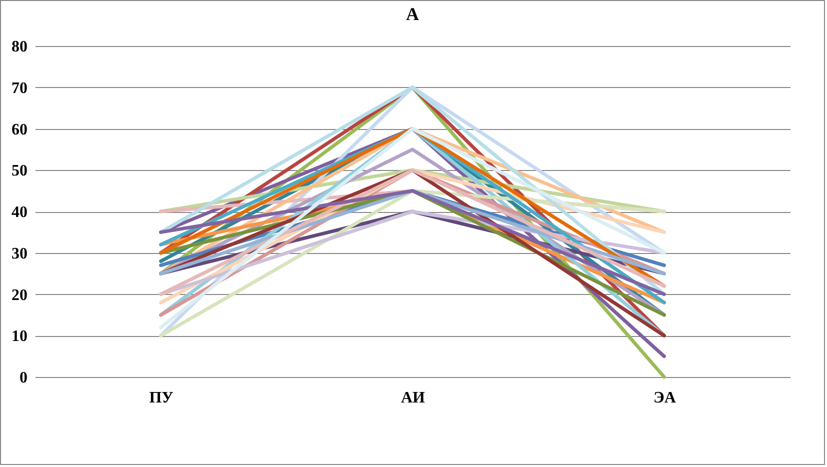  What do you see at coordinates (20, 253) in the screenshot?
I see `y-tick-label: 30` at bounding box center [20, 253].